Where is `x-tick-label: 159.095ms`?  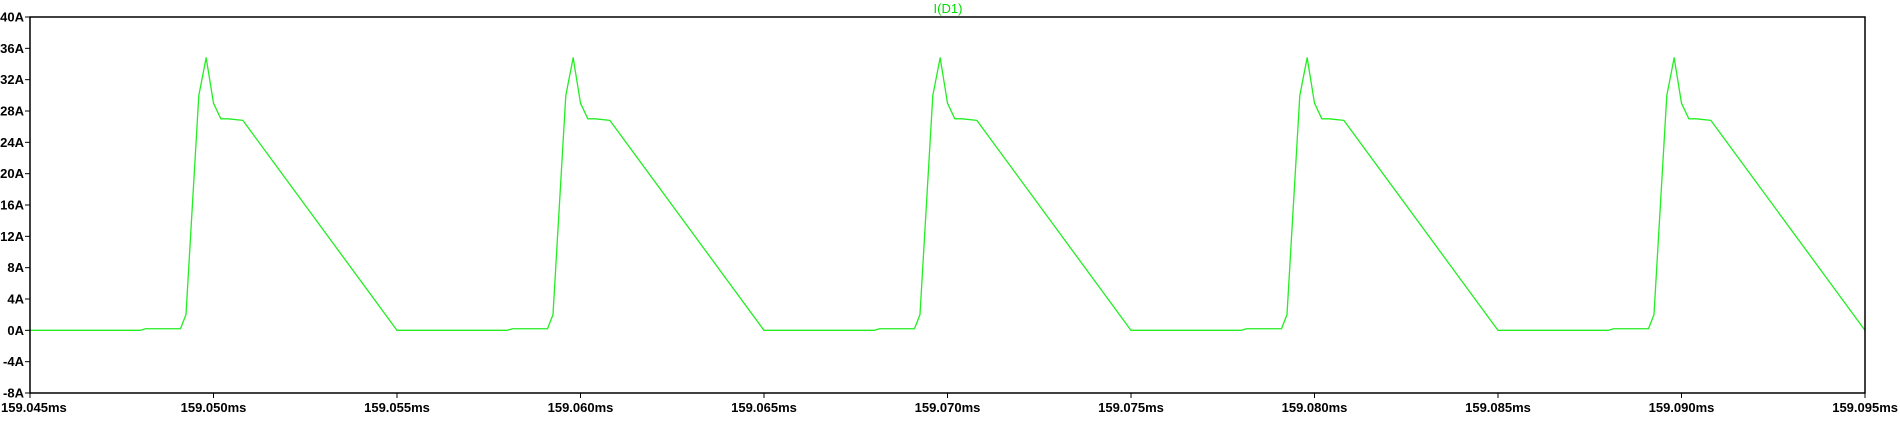
x-tick-label: 159.095ms is located at coordinates (1865, 407).